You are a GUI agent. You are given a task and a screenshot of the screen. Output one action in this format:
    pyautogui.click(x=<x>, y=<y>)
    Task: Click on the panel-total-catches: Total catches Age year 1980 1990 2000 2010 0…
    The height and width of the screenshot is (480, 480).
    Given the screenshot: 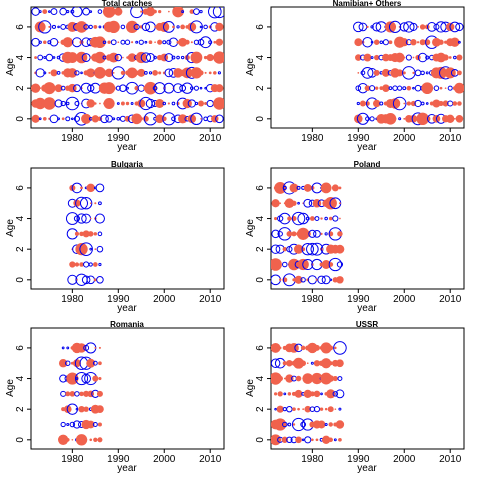 What is the action you would take?
    pyautogui.click(x=115, y=76)
    